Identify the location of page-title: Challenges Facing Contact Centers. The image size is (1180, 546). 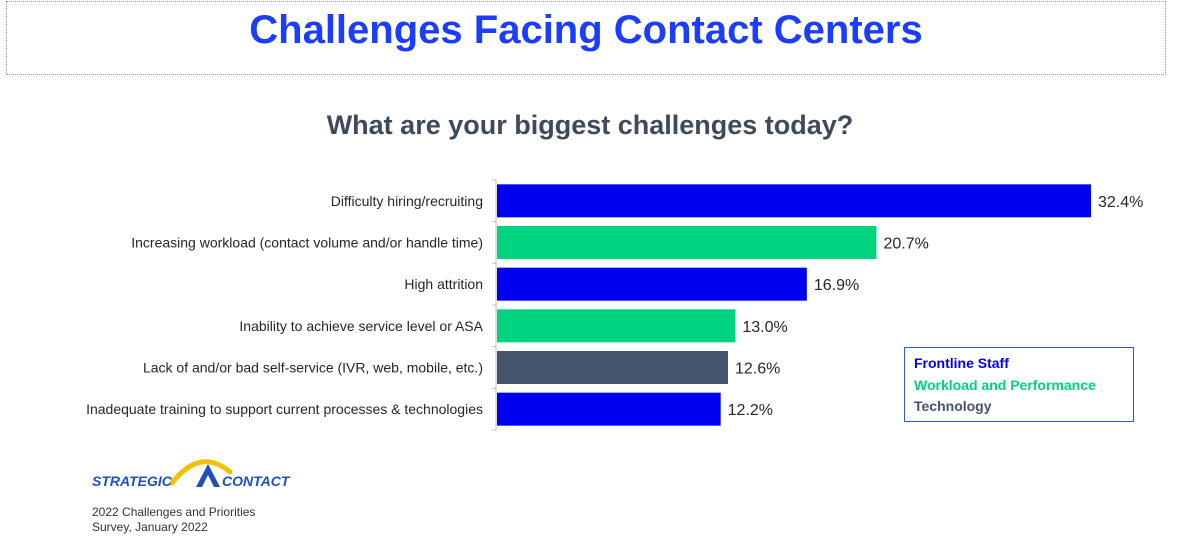
(586, 30).